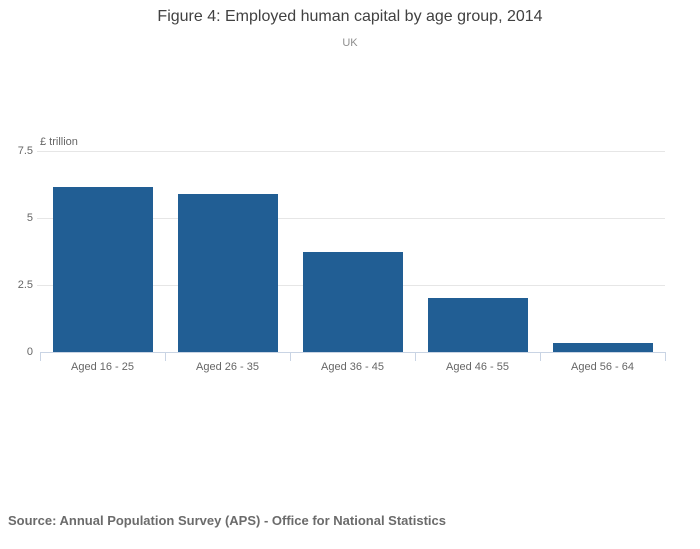 The width and height of the screenshot is (700, 549). Describe the element at coordinates (102, 367) in the screenshot. I see `x-tick-label-aged-16-25: Aged 16 - 25` at that location.